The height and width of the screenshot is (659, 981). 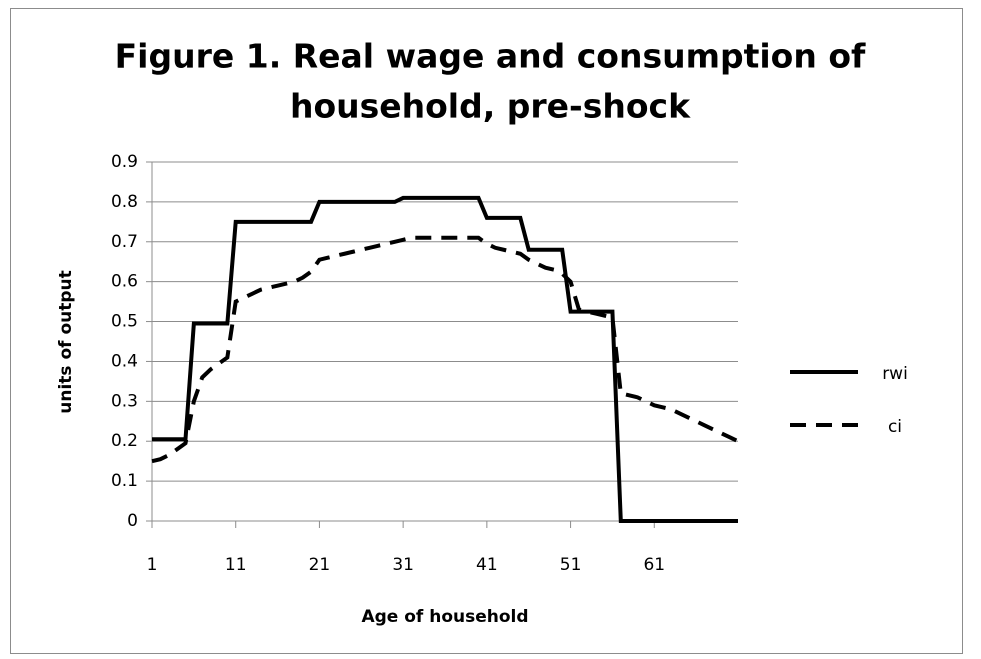 What do you see at coordinates (320, 565) in the screenshot?
I see `x-tick-label: 21` at bounding box center [320, 565].